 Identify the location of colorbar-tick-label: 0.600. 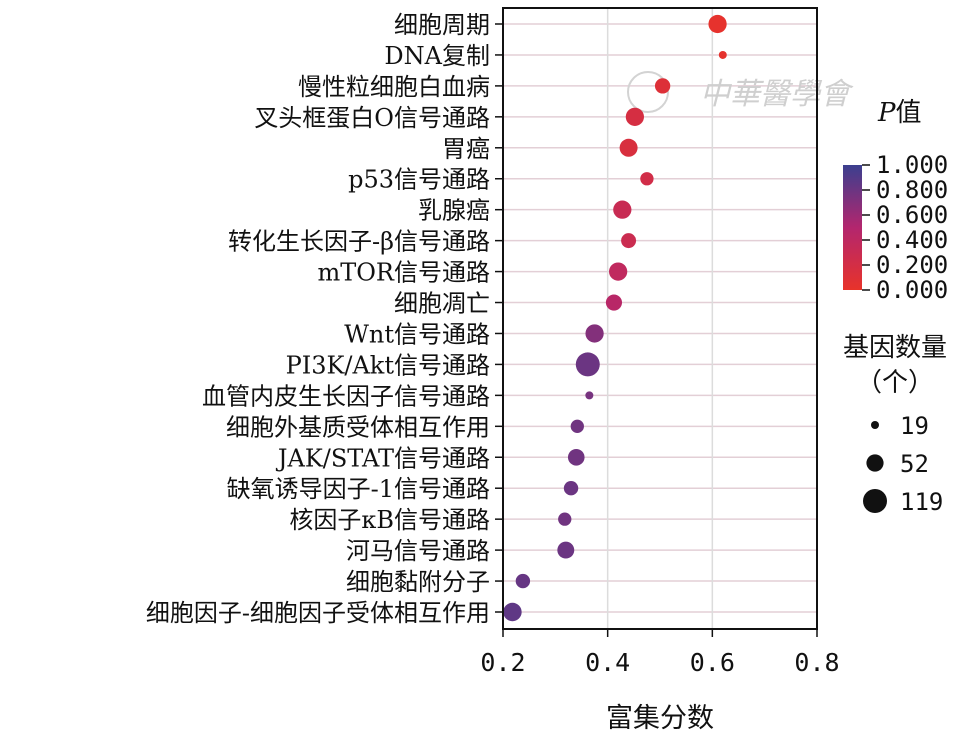
(912, 215).